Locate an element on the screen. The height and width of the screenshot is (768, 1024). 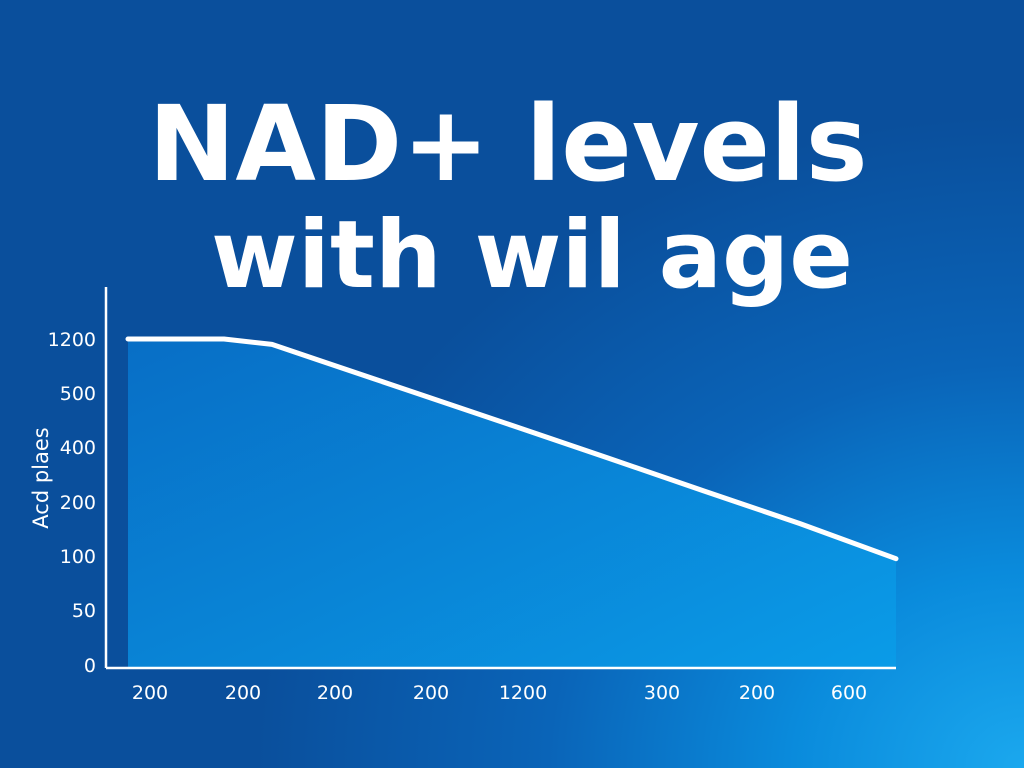
y-tick-label: 0 is located at coordinates (90, 666).